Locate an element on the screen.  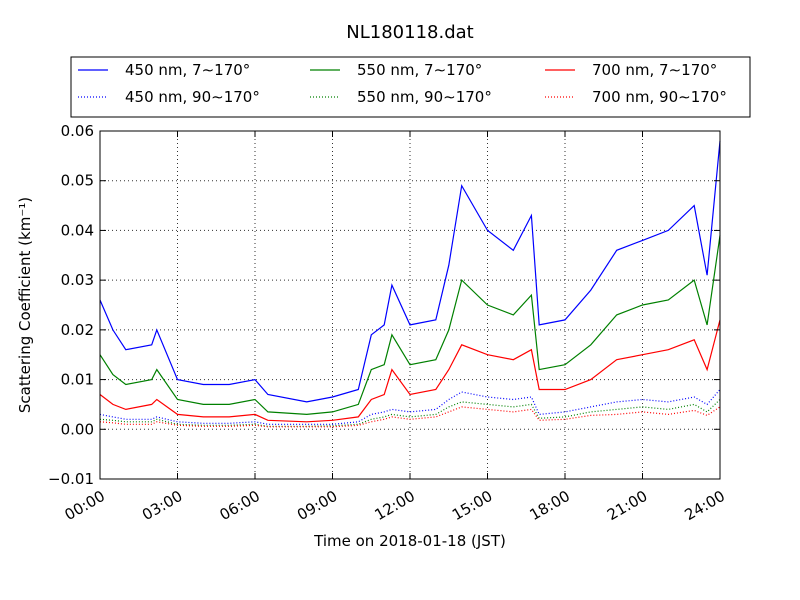
legend-box is located at coordinates (410, 87).